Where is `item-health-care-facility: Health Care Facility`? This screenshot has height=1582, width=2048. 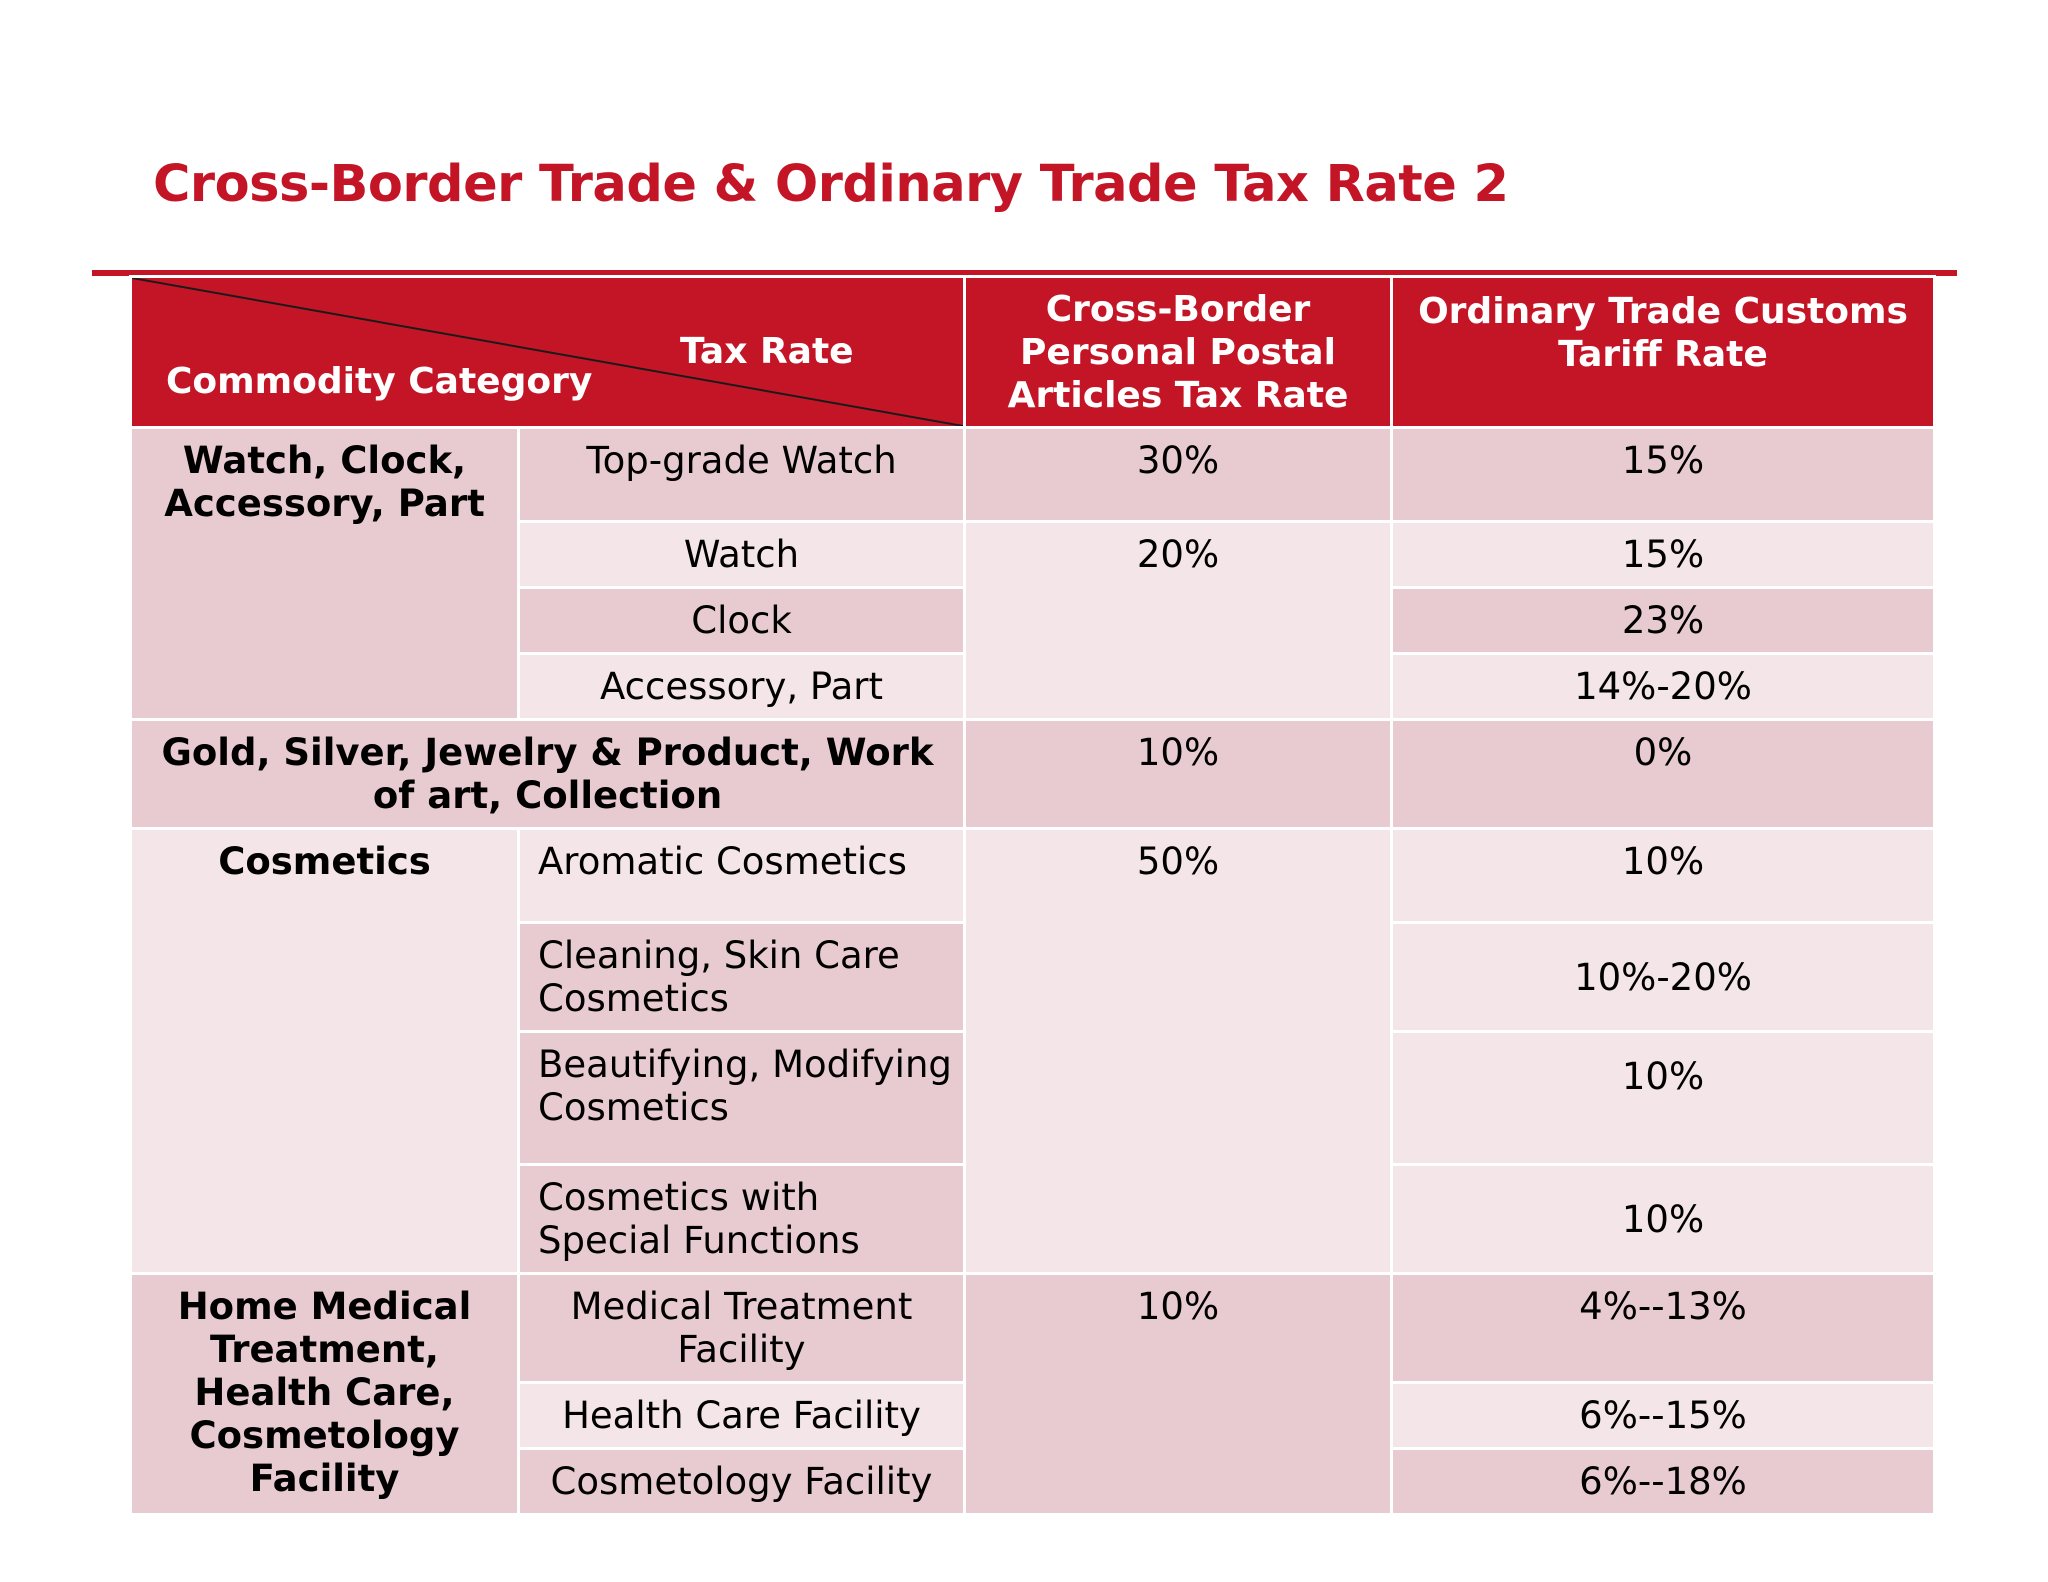
item-health-care-facility: Health Care Facility is located at coordinates (741, 1415).